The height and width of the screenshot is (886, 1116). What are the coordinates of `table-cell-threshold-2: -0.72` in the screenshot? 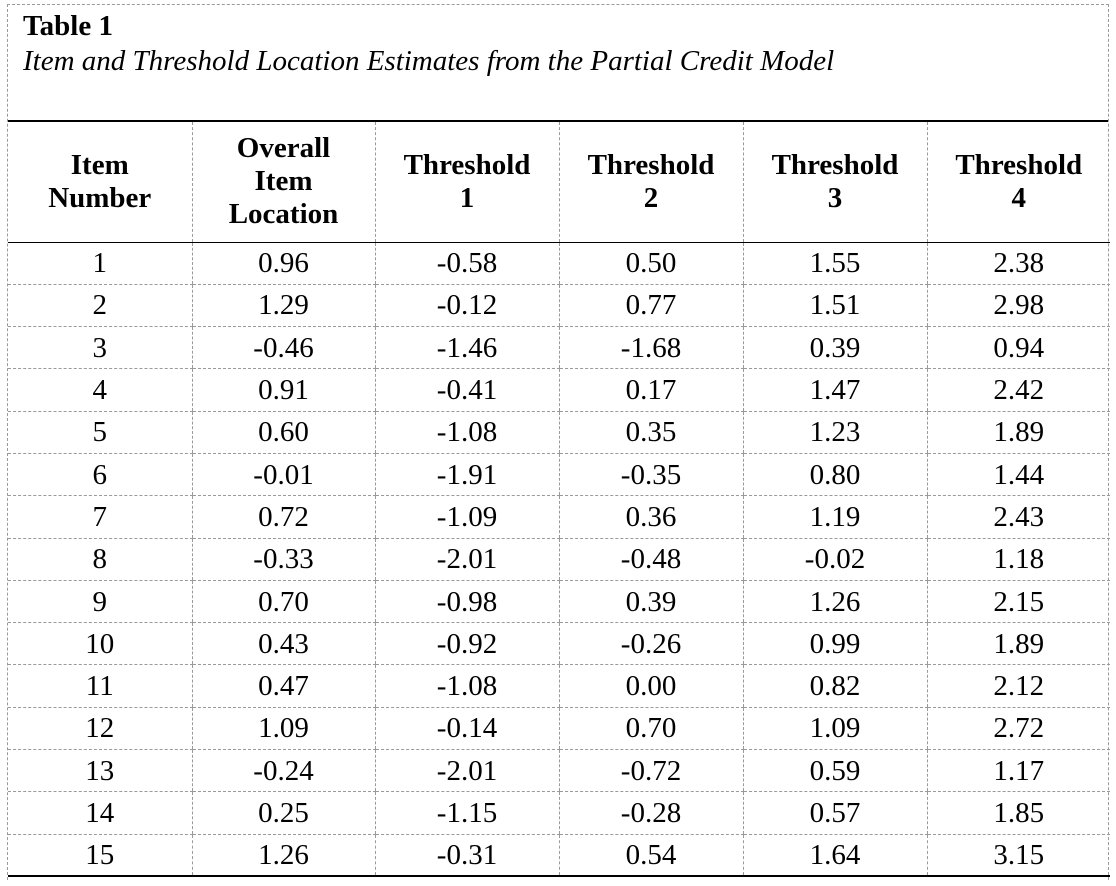 It's located at (650, 771).